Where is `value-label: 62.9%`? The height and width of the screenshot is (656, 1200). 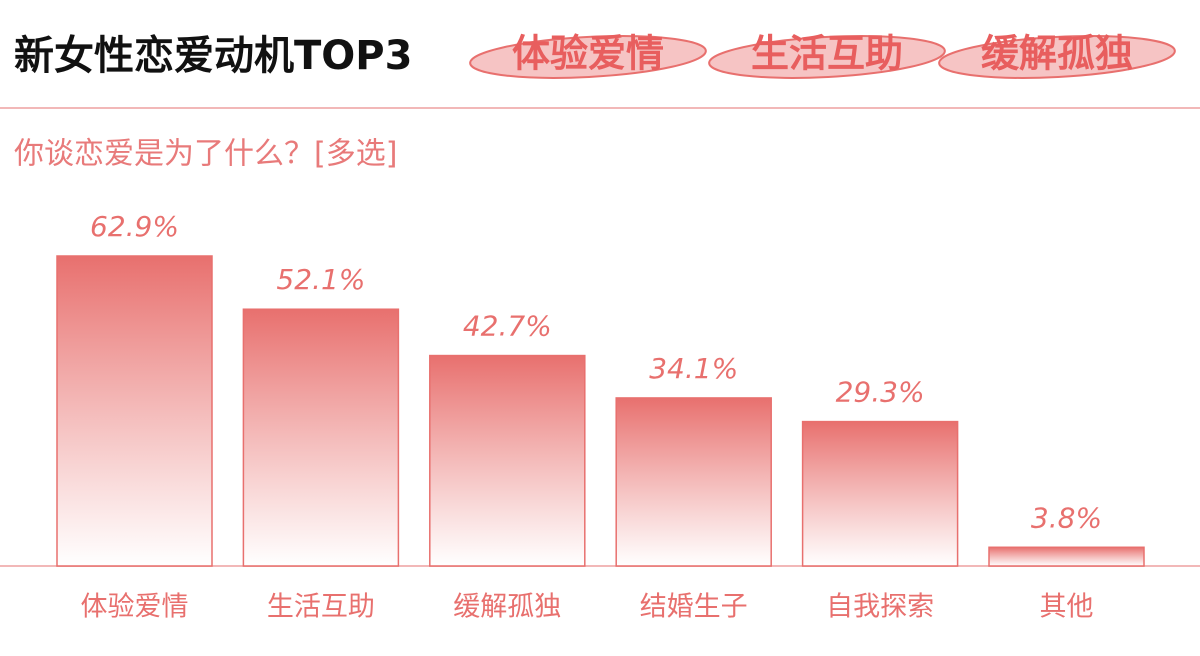
value-label: 62.9% is located at coordinates (134, 226).